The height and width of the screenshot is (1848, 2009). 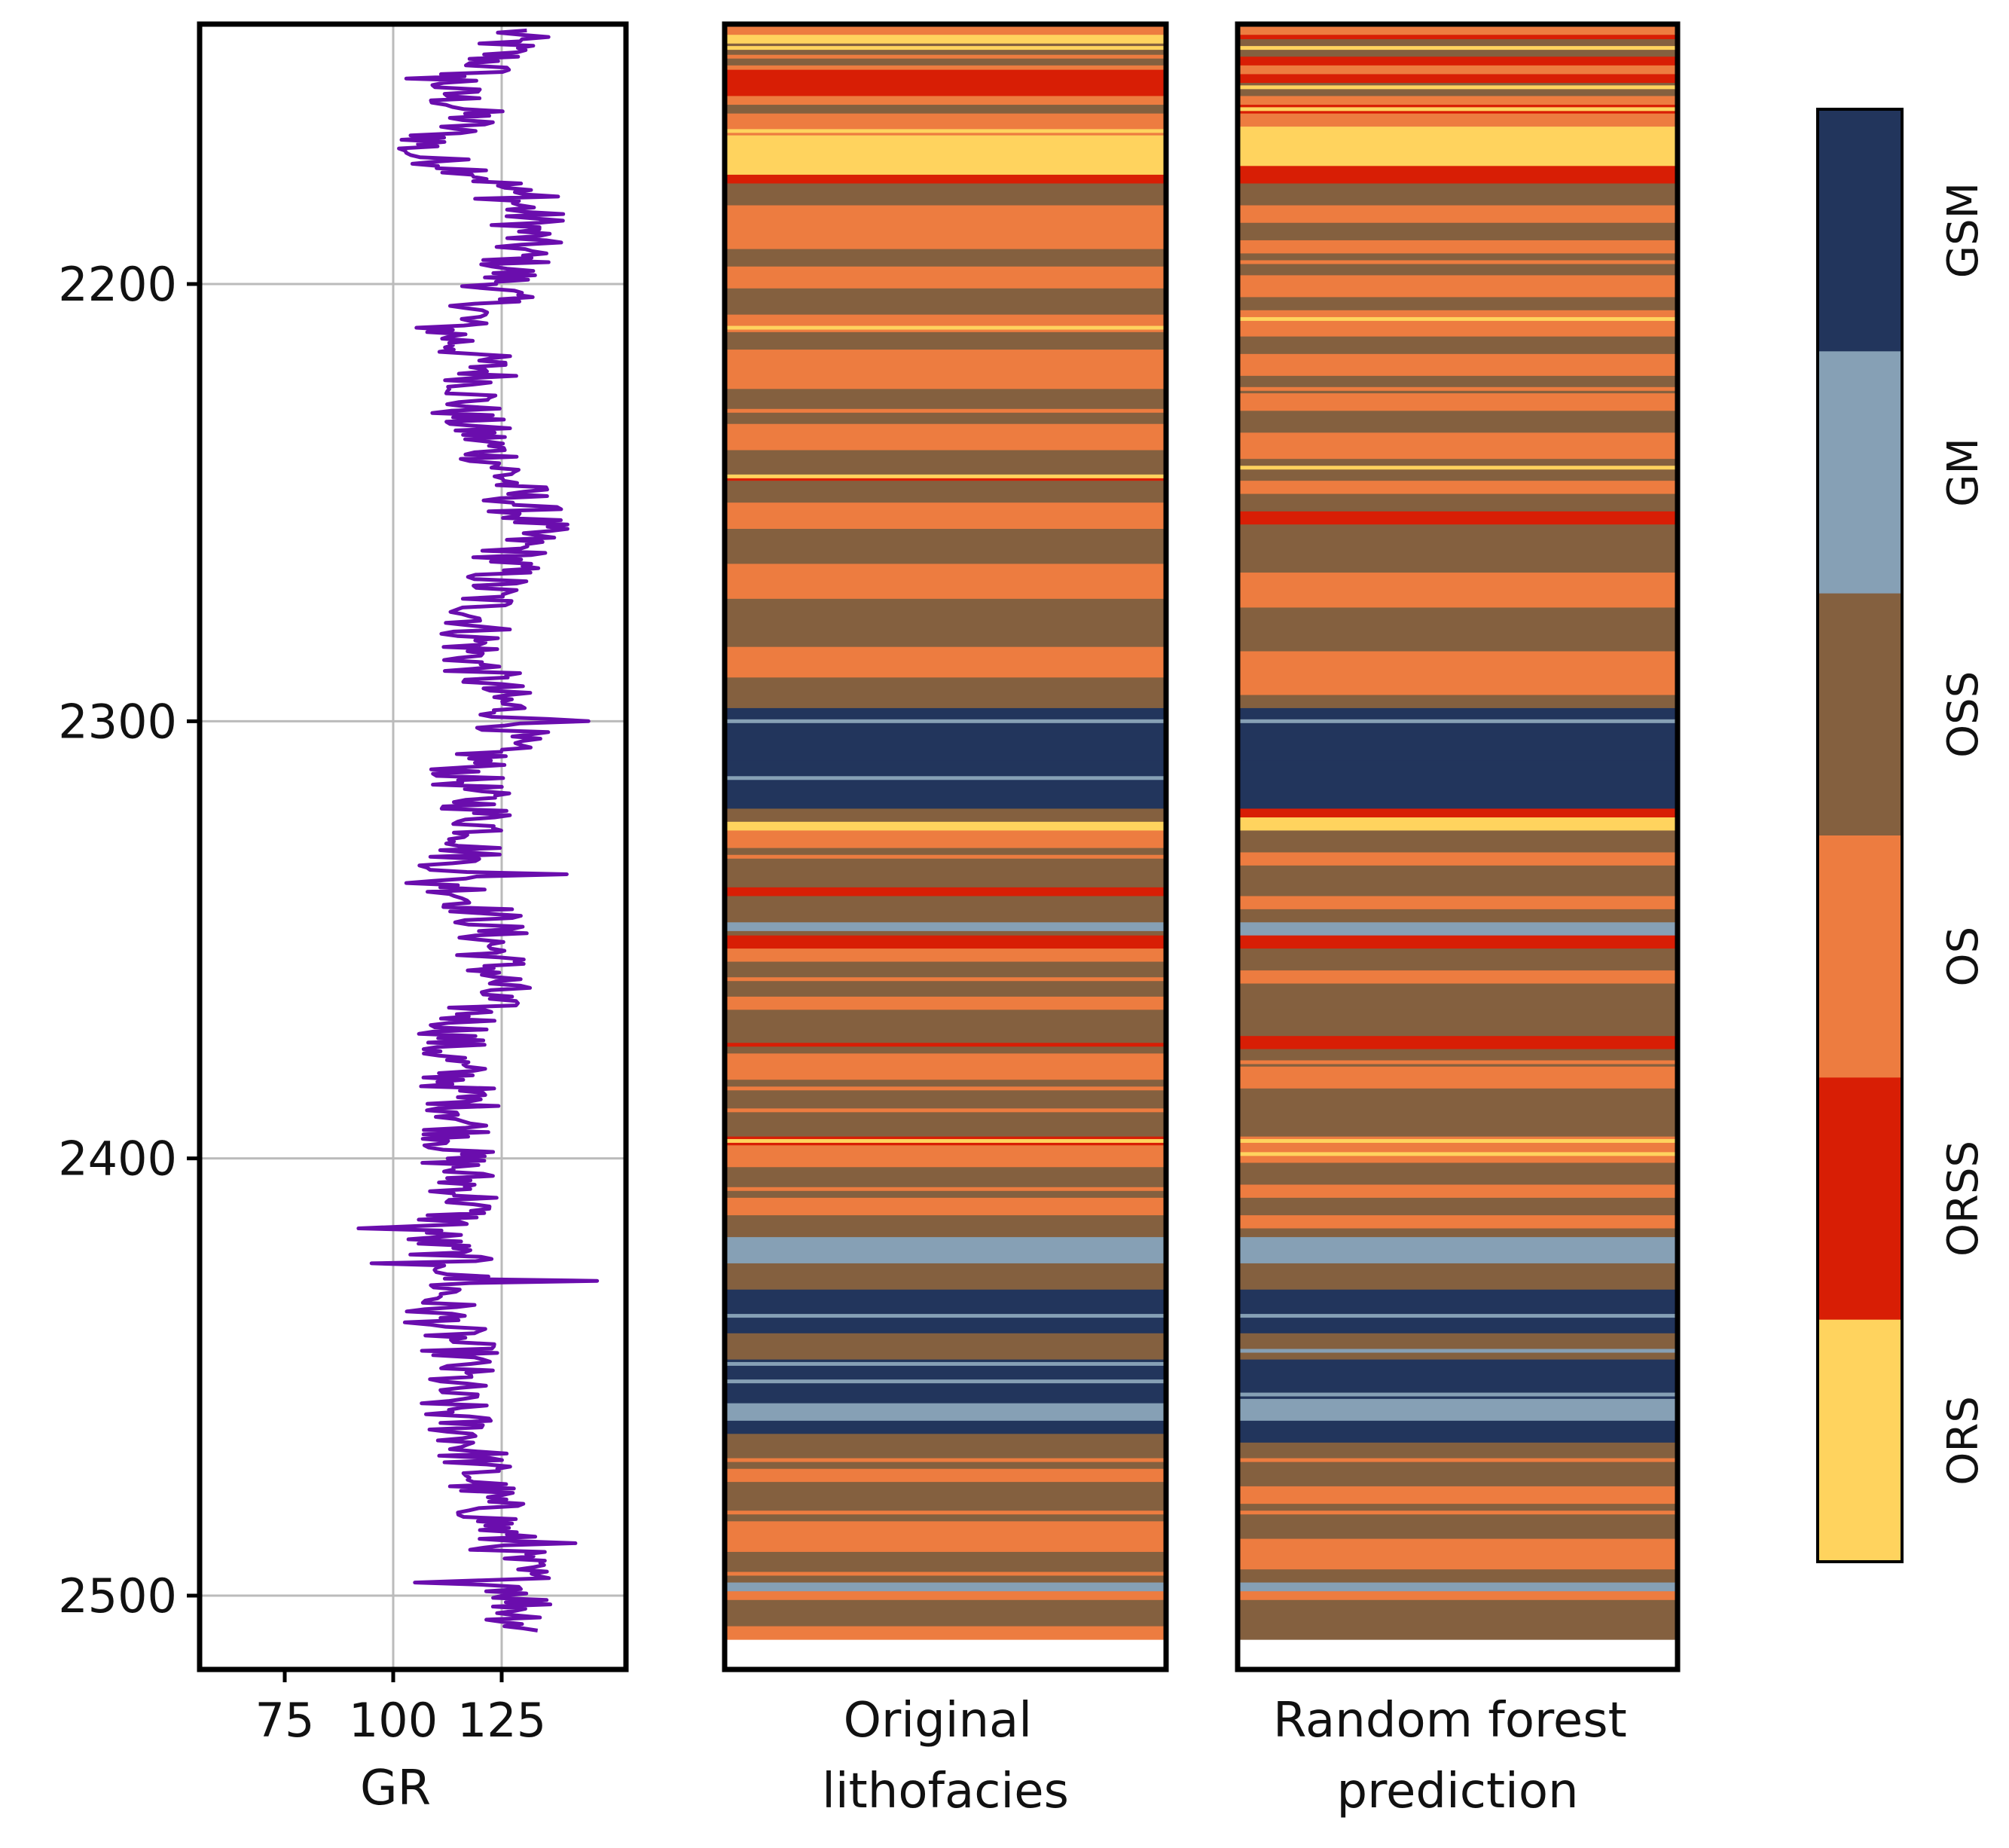 What do you see at coordinates (1458, 721) in the screenshot?
I see `predicted-facies-thin-gm` at bounding box center [1458, 721].